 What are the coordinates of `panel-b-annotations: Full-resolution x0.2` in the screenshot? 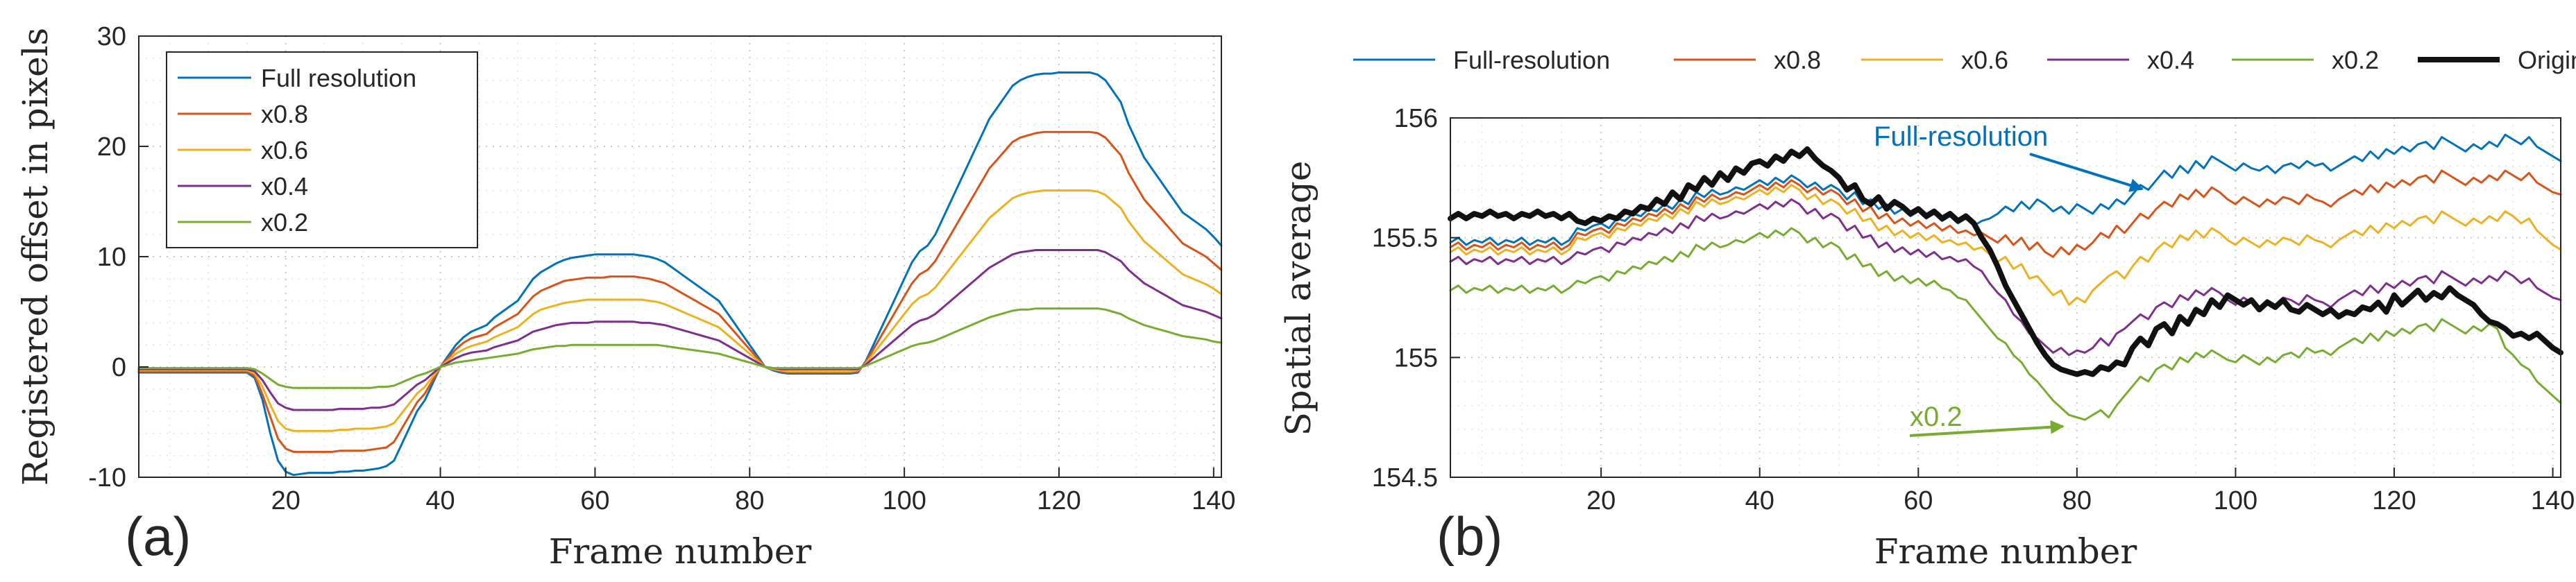 It's located at (2009, 279).